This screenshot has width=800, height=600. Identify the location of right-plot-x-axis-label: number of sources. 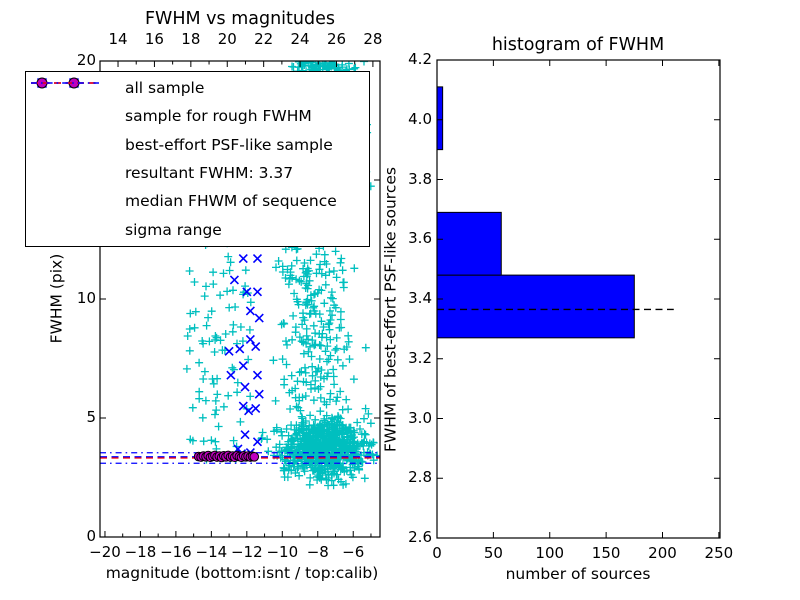
(578, 574).